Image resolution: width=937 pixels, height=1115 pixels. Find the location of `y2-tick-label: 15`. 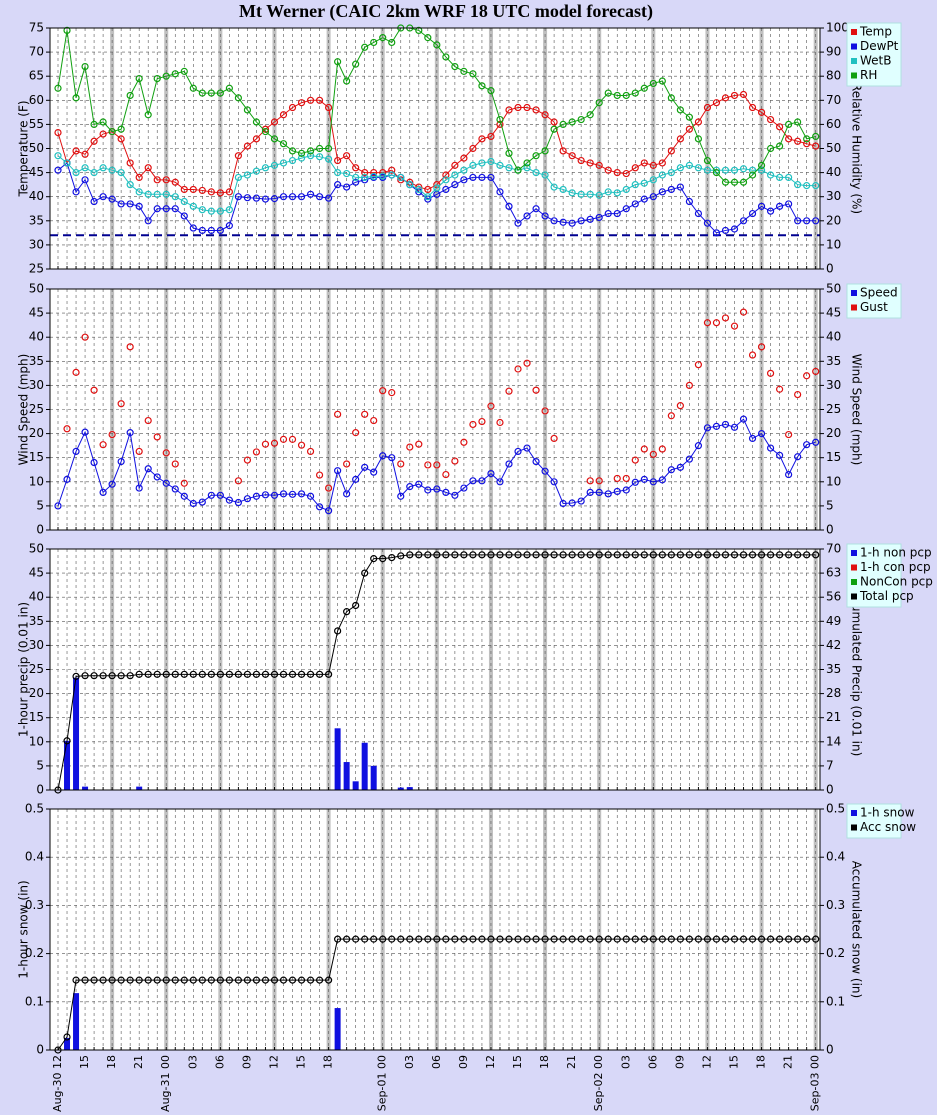

y2-tick-label: 15 is located at coordinates (833, 457).